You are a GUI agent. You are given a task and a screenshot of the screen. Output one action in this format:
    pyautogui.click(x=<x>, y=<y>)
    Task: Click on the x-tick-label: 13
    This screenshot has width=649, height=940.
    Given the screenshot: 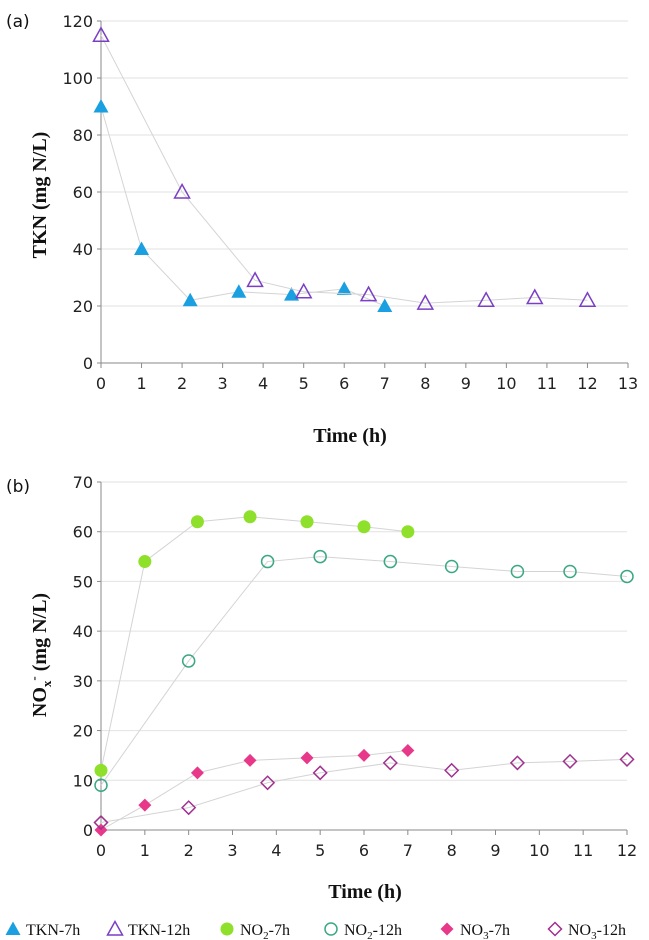 What is the action you would take?
    pyautogui.click(x=628, y=383)
    